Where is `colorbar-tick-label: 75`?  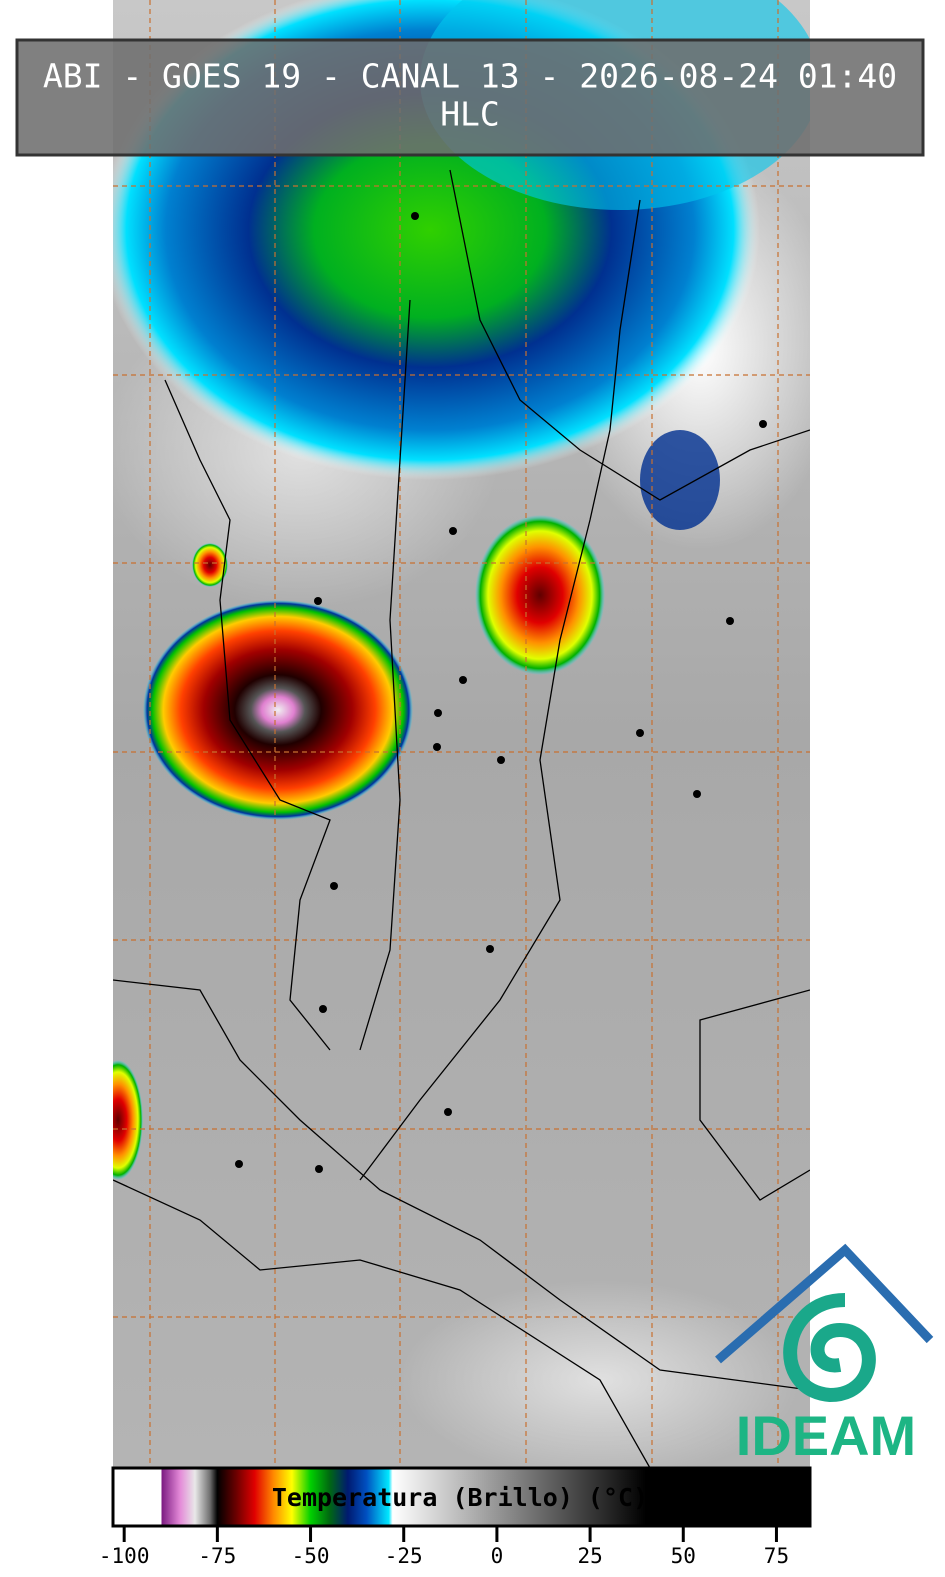
colorbar-tick-label: 75 is located at coordinates (776, 1556).